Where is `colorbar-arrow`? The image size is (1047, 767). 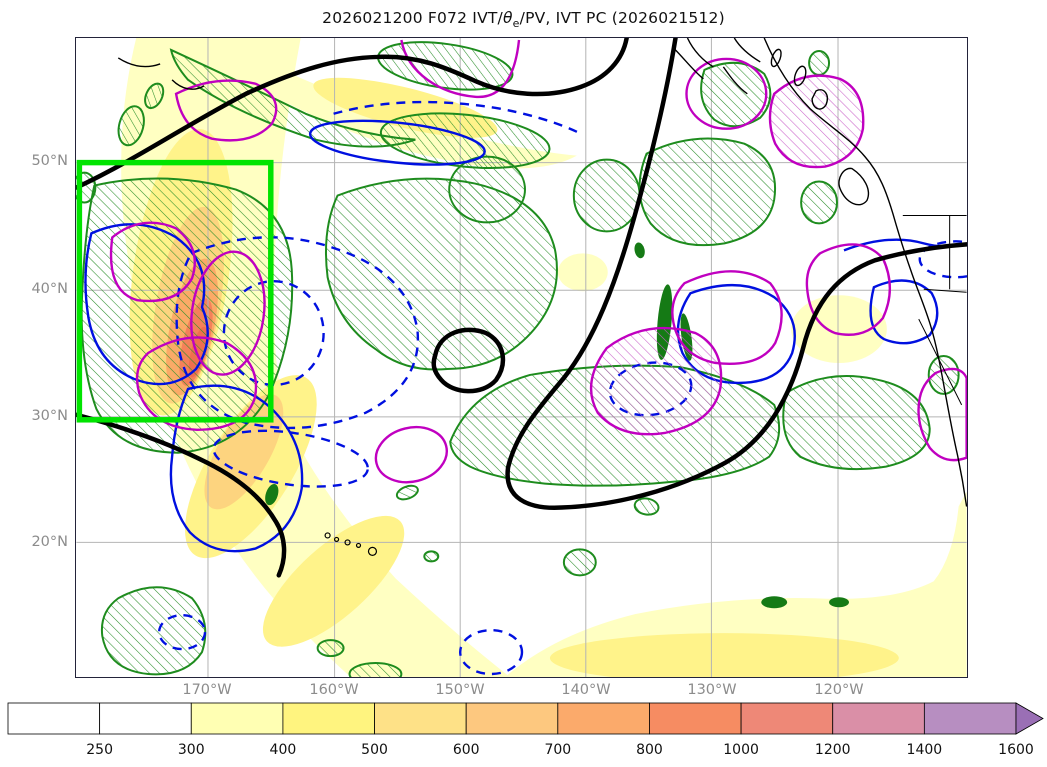 colorbar-arrow is located at coordinates (1029, 718).